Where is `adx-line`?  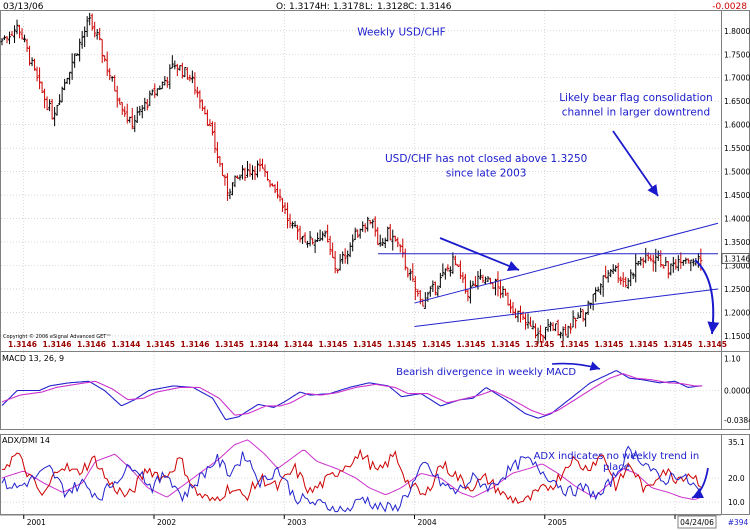
adx-line is located at coordinates (351, 469).